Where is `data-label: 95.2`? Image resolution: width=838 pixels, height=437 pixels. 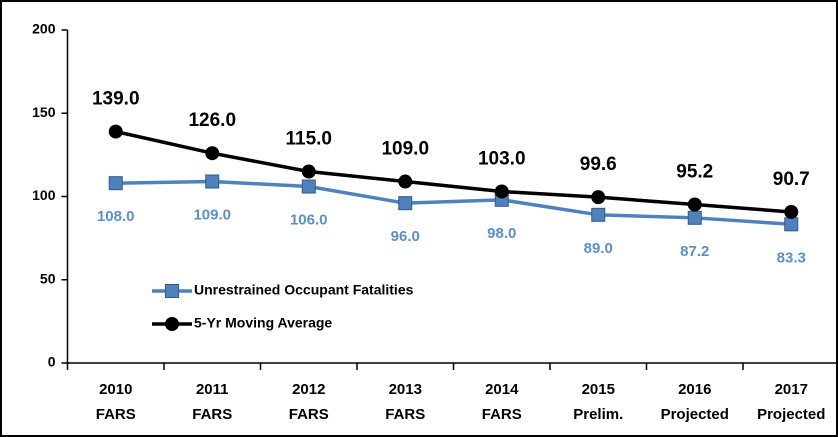
data-label: 95.2 is located at coordinates (694, 172).